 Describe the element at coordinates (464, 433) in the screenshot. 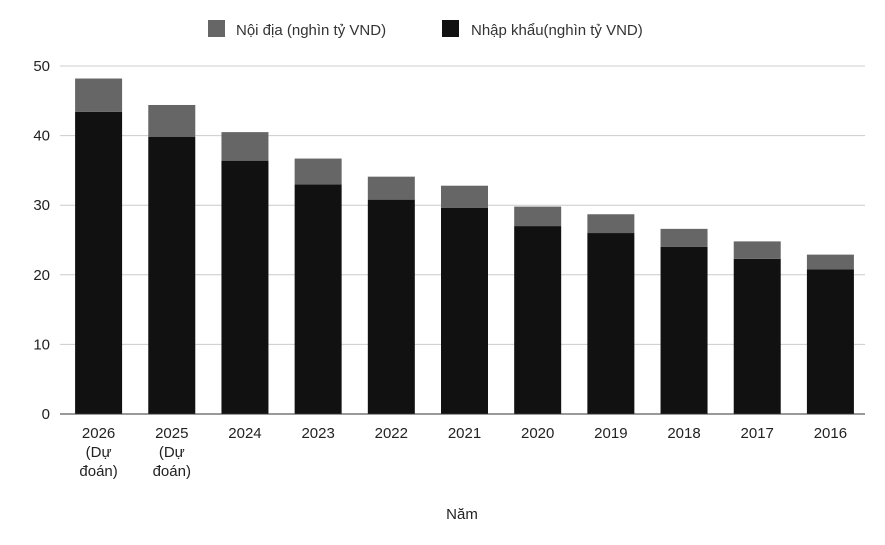

I see `x-tick-label: 2021` at that location.